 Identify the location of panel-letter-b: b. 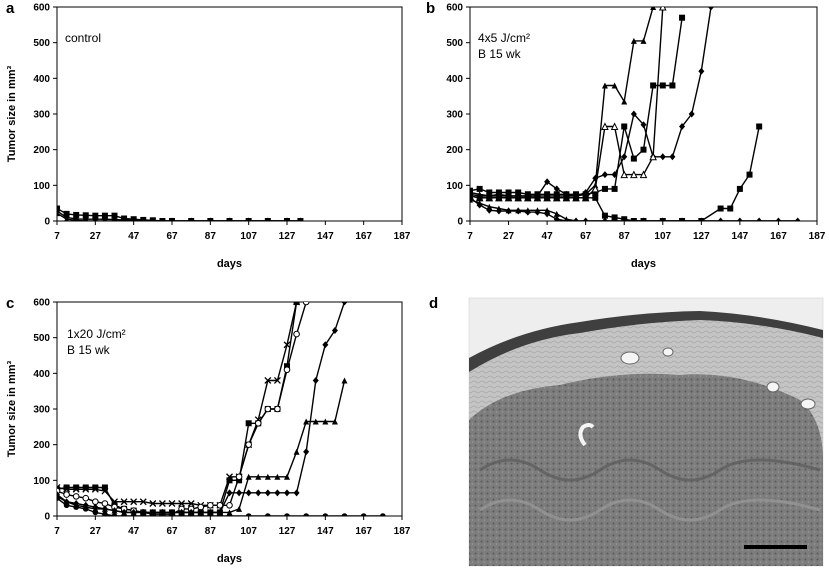
(430, 8).